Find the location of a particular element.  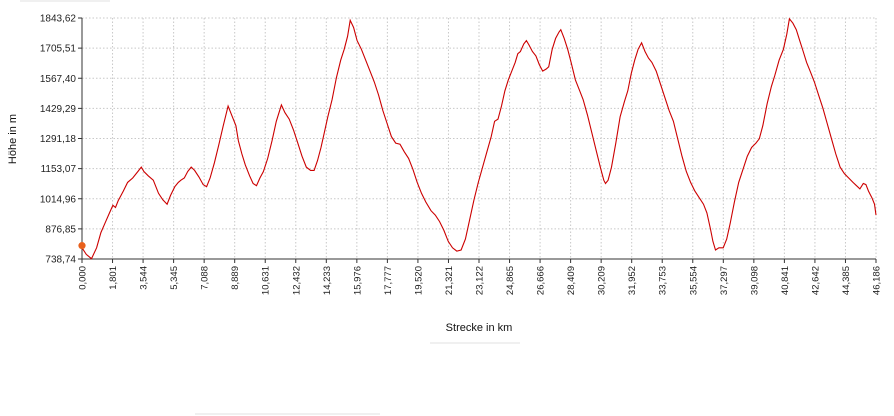

position-marker is located at coordinates (82, 246).